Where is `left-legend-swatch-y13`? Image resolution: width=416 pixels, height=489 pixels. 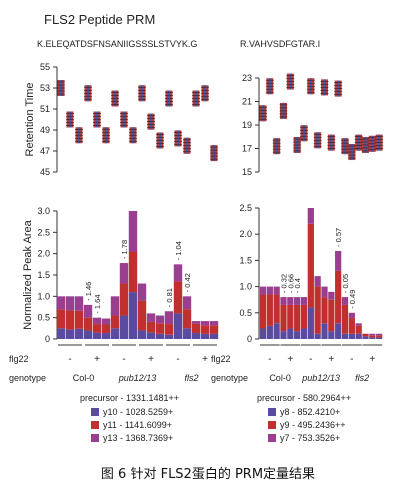
left-legend-swatch-y13 is located at coordinates (95, 438).